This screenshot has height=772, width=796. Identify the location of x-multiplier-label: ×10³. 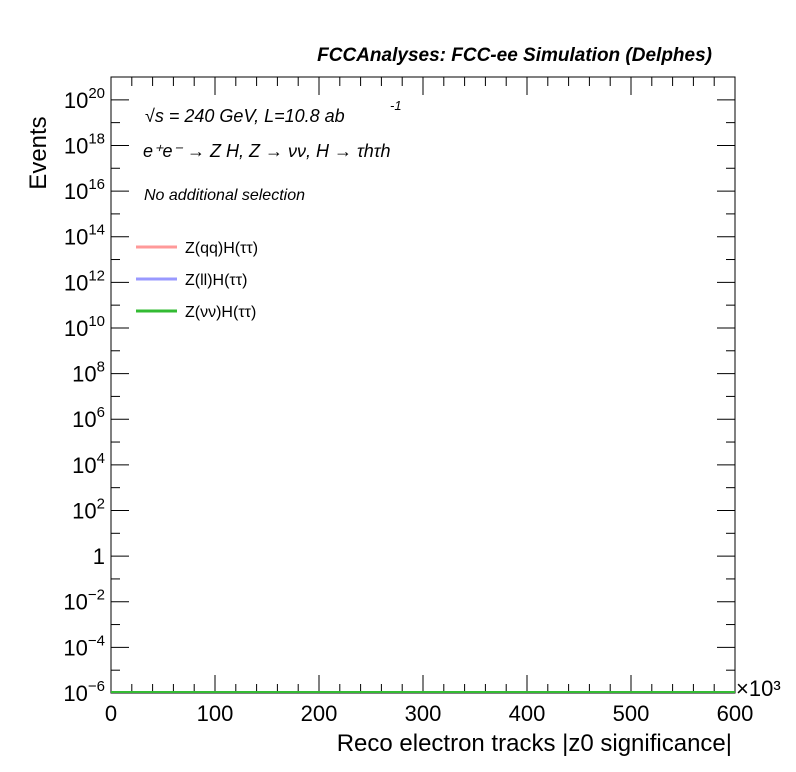
(758, 688).